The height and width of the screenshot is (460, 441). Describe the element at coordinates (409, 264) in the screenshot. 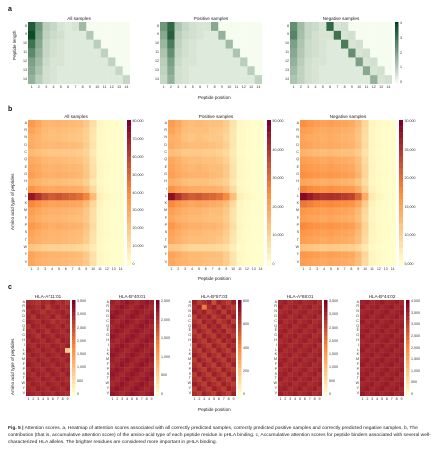

I see `panel-b-heatmap-3-colorbar-tick: 5,000` at that location.